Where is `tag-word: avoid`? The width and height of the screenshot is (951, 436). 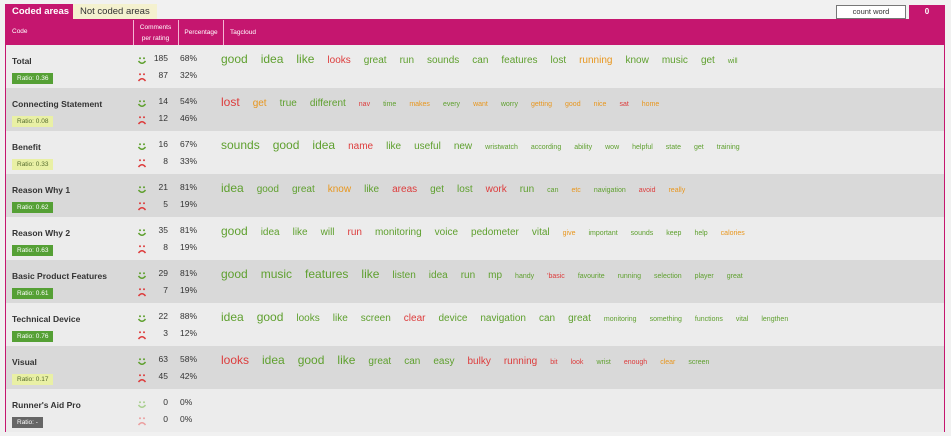 tag-word: avoid is located at coordinates (647, 190).